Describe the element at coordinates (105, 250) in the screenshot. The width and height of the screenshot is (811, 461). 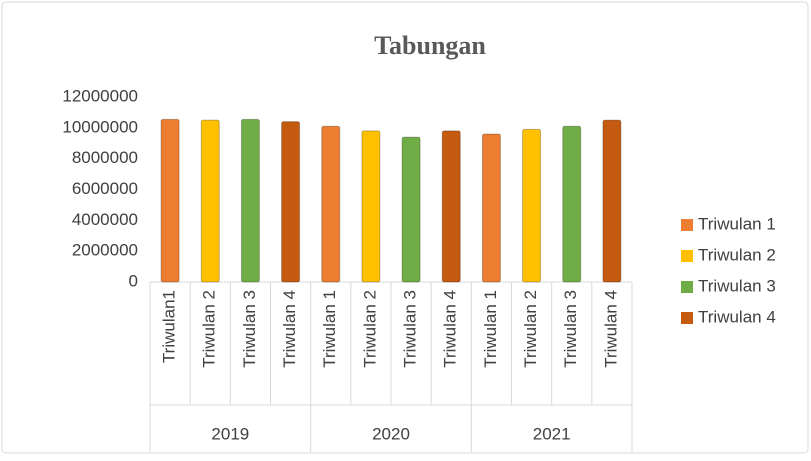
I see `y-tick-label: 2000000` at that location.